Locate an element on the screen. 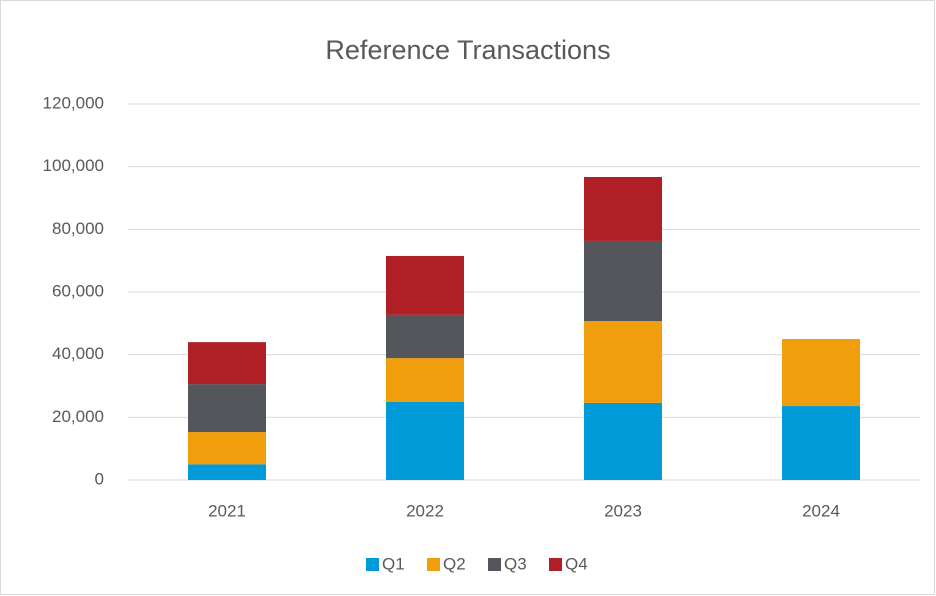 The height and width of the screenshot is (596, 936). legend-label: Q3 is located at coordinates (515, 563).